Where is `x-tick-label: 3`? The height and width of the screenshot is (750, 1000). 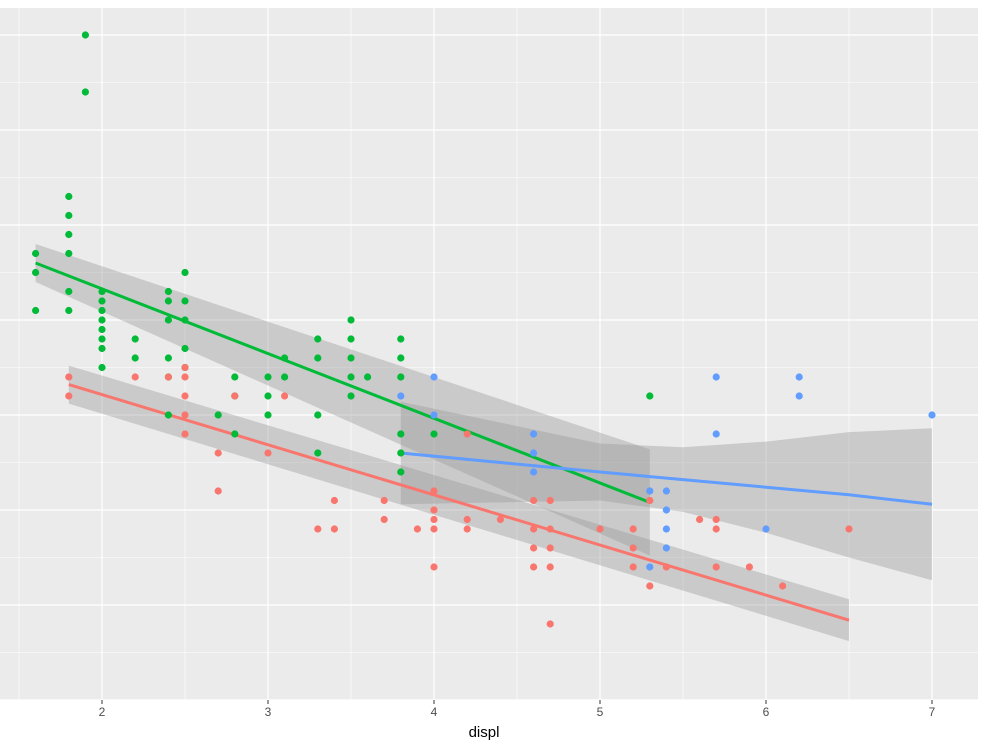
x-tick-label: 3 is located at coordinates (268, 712).